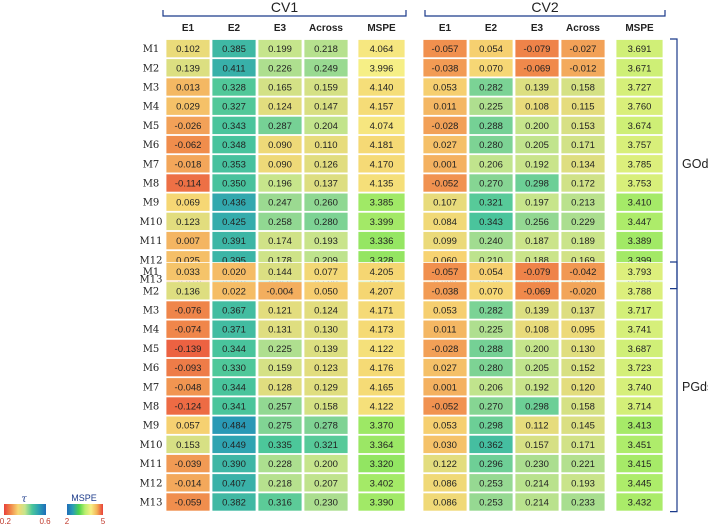 The width and height of the screenshot is (708, 527). I want to click on row-label: M10, so click(151, 222).